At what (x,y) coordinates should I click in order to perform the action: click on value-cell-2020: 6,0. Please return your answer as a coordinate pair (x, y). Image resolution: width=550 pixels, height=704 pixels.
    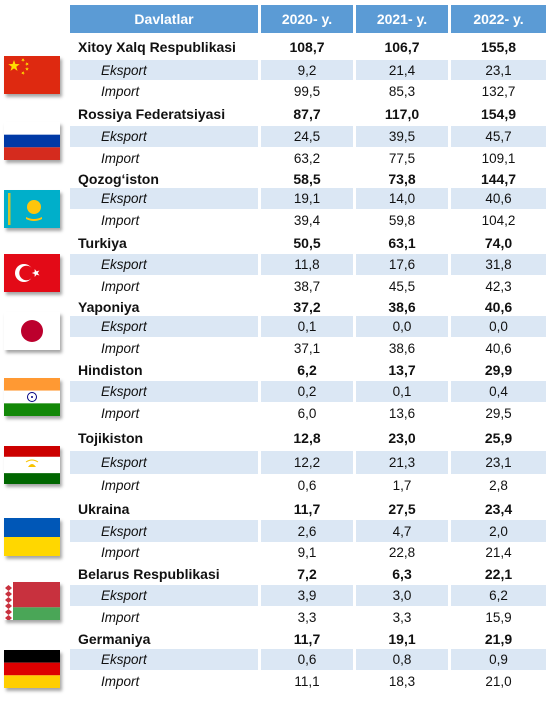
    Looking at the image, I should click on (308, 413).